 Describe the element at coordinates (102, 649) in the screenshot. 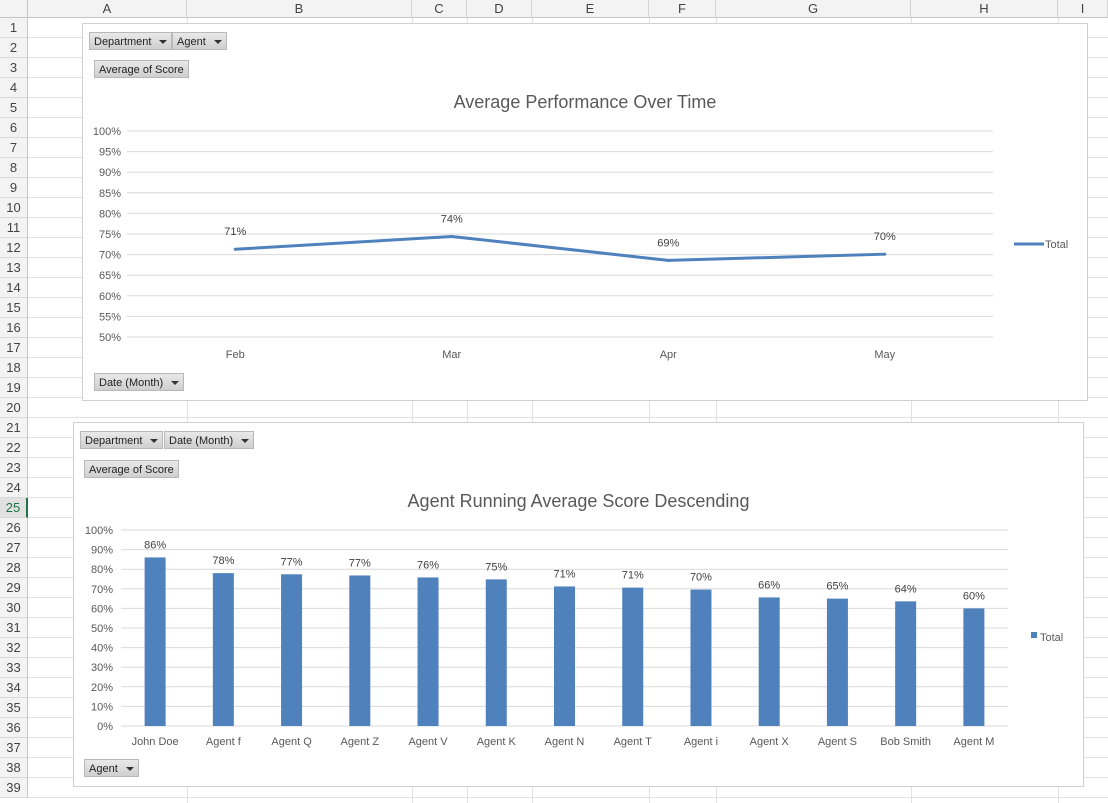

I see `y-tick-label: 40%` at that location.